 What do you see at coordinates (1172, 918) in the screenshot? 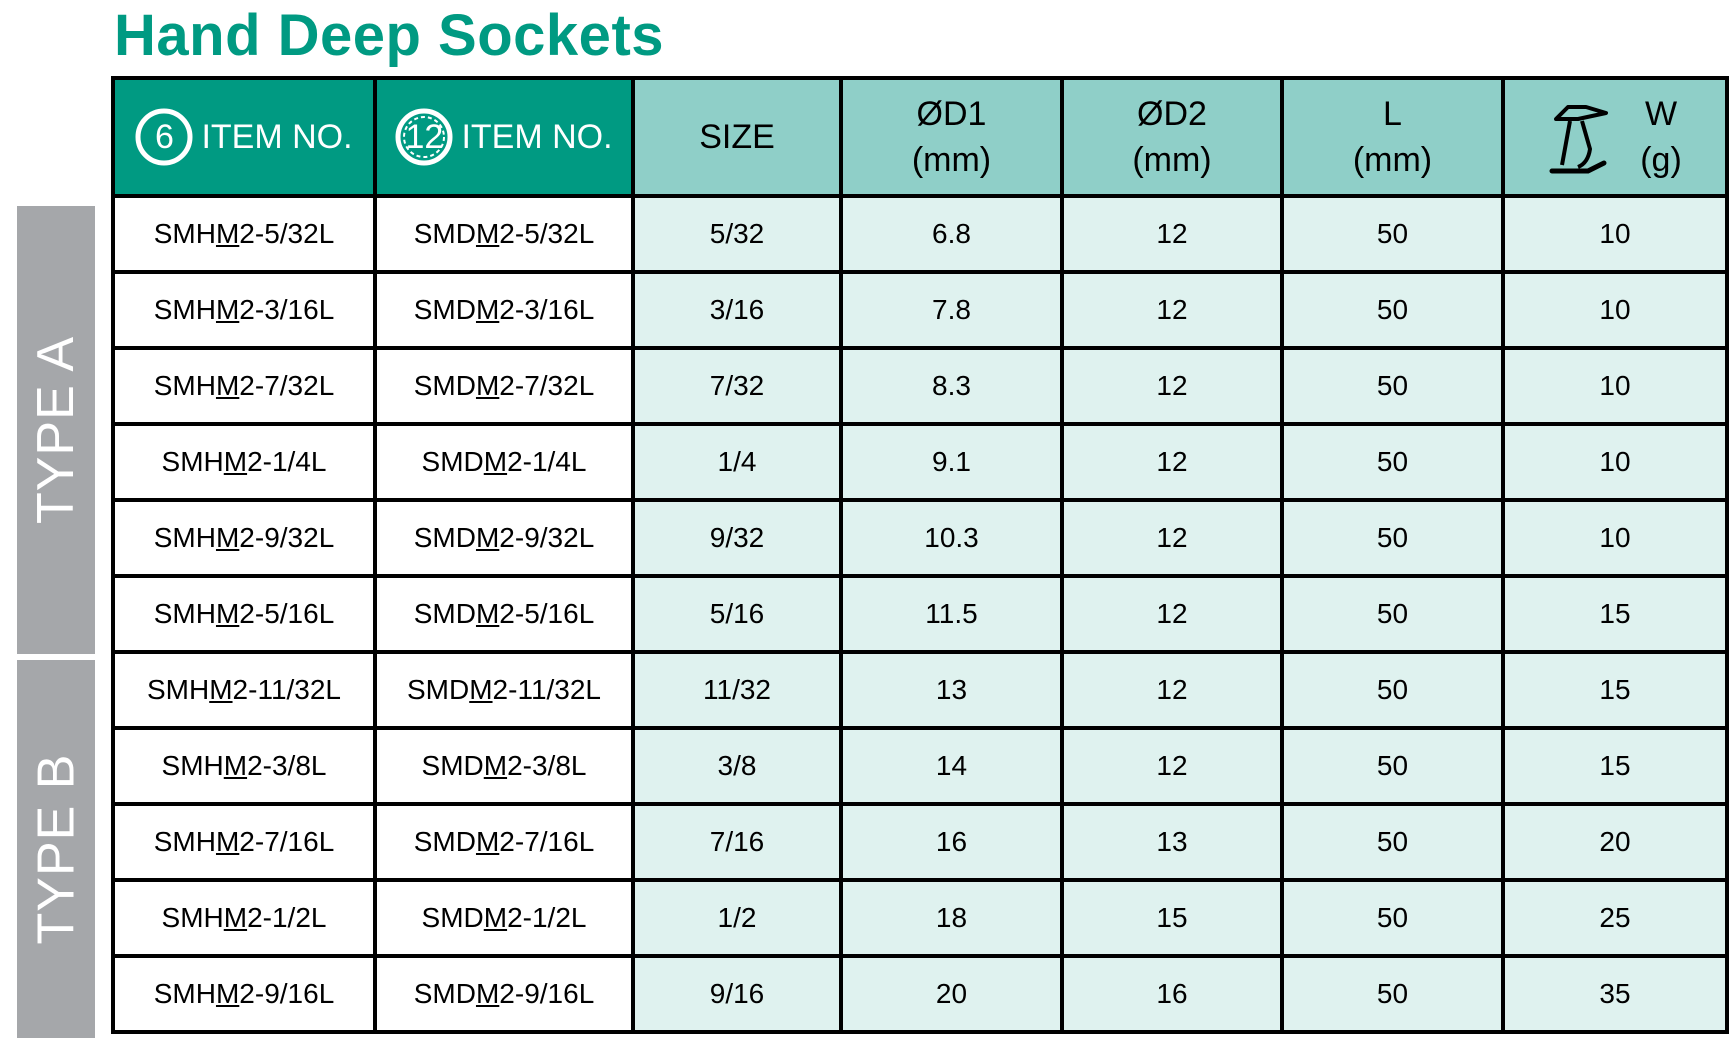
I see `cell-d2: 15` at bounding box center [1172, 918].